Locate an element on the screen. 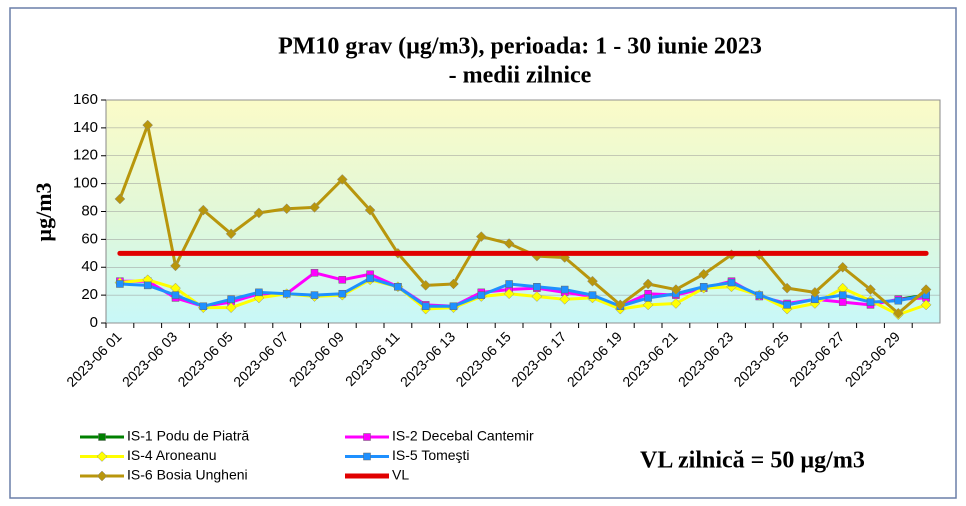 This screenshot has width=966, height=506. legend-label: IS-2 Decebal Cantemir is located at coordinates (463, 436).